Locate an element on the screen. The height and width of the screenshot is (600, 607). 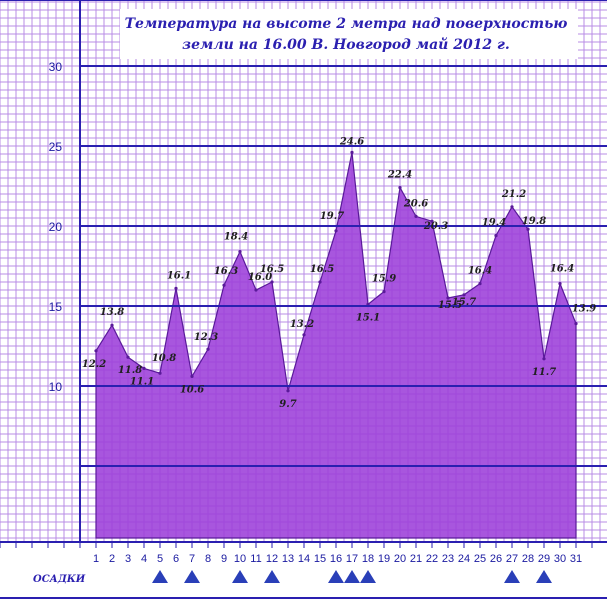
x-tick-label: 1 is located at coordinates (96, 559).